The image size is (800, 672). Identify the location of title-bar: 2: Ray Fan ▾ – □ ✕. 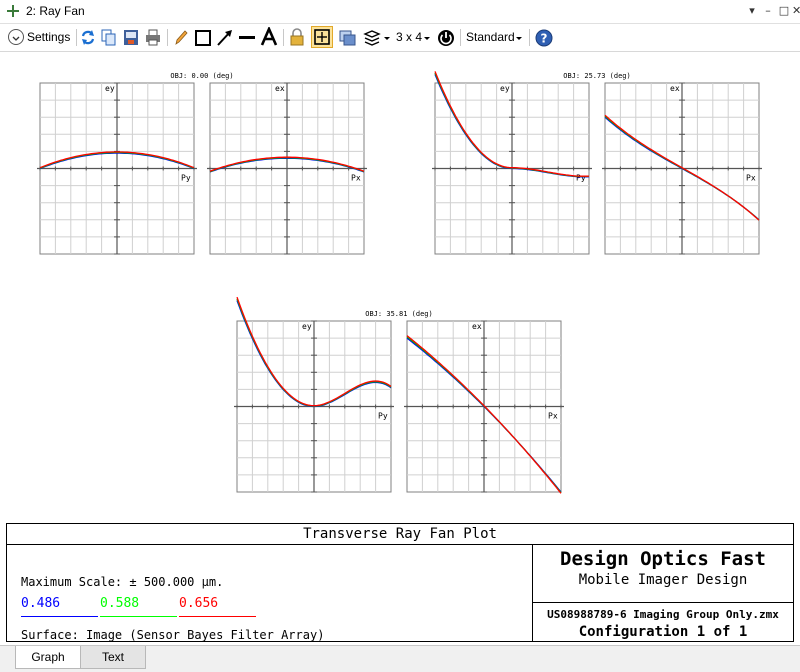
(400, 12).